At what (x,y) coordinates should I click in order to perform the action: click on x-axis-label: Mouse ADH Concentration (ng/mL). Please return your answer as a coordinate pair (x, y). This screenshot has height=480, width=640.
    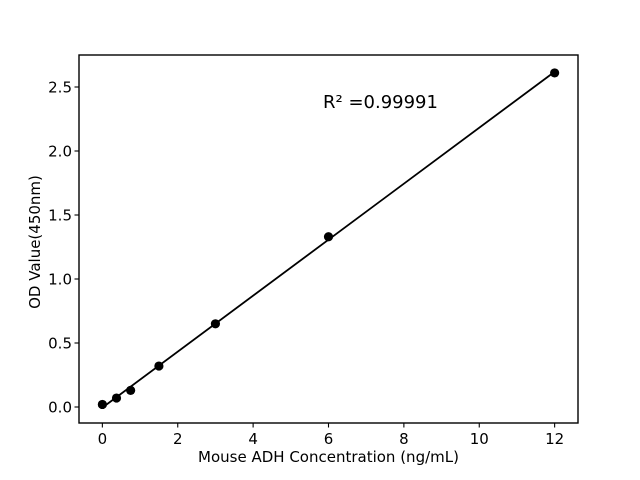
    Looking at the image, I should click on (328, 457).